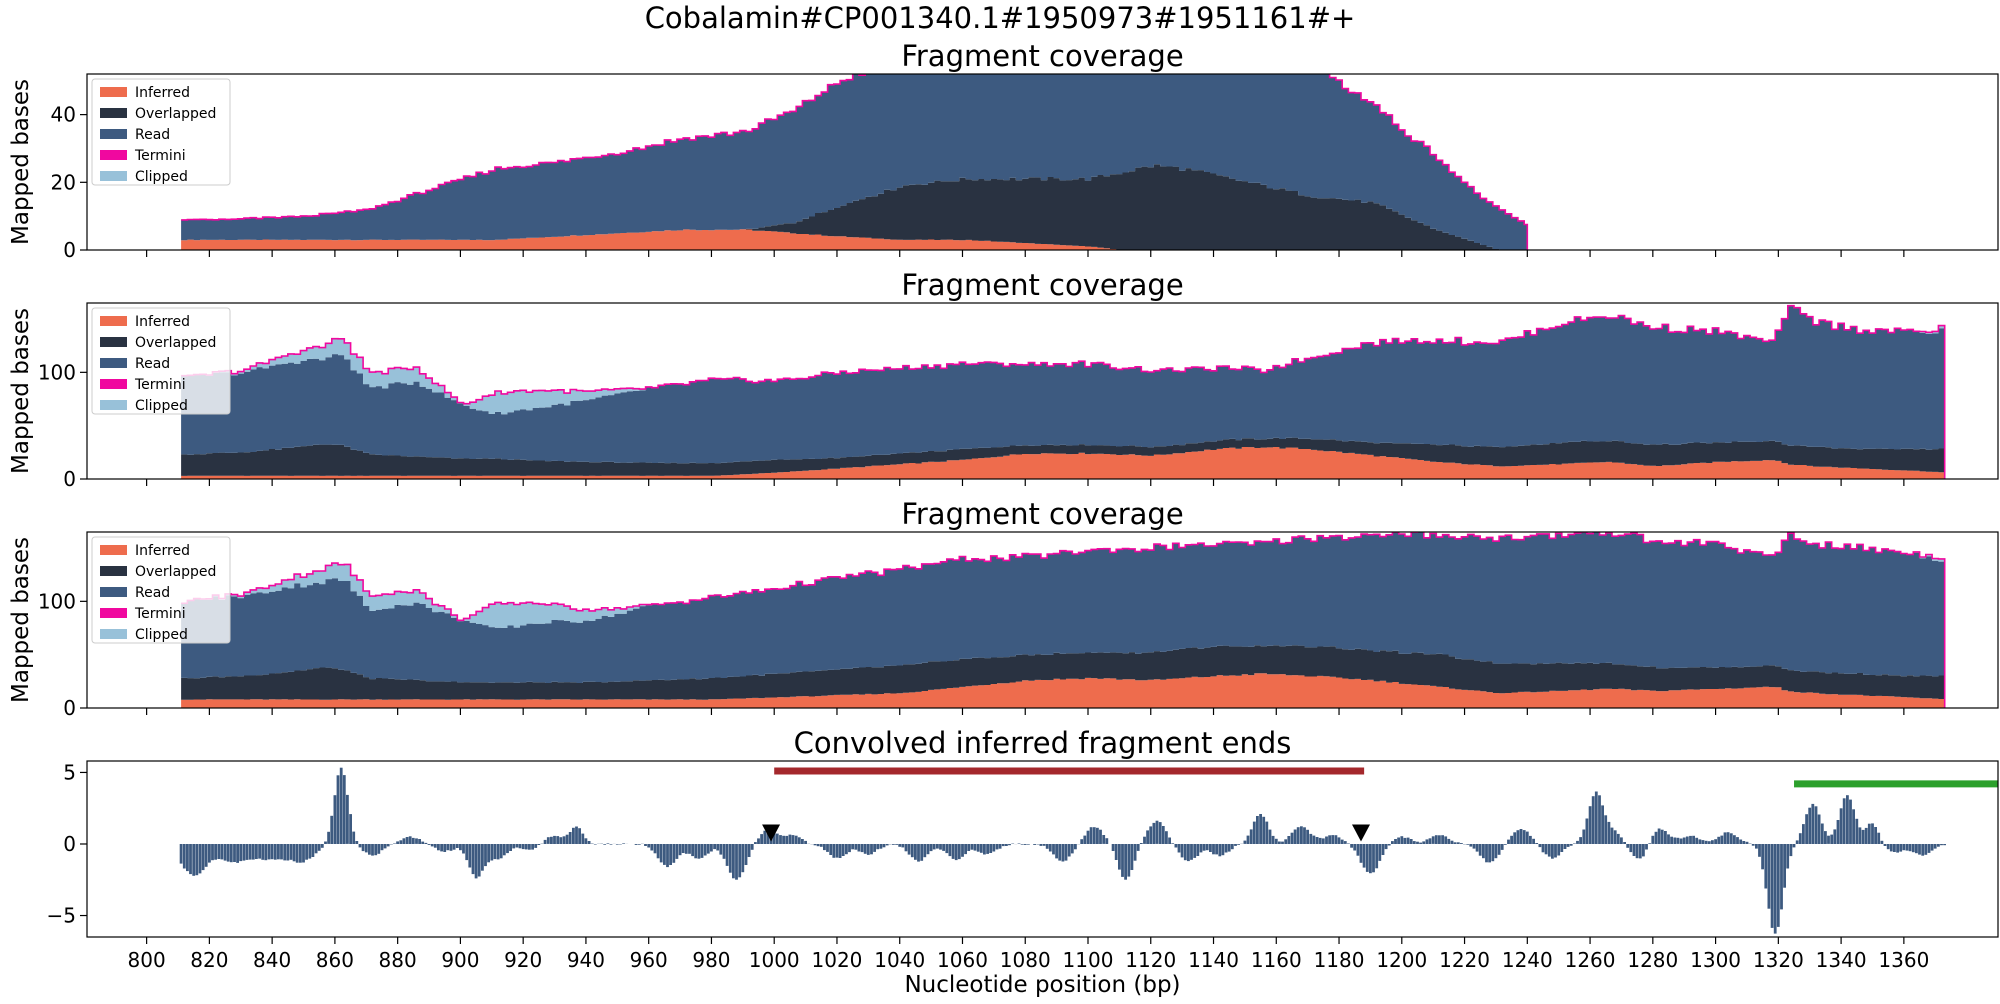 Image resolution: width=2000 pixels, height=1004 pixels. I want to click on legend-swatch-clipped, so click(113, 176).